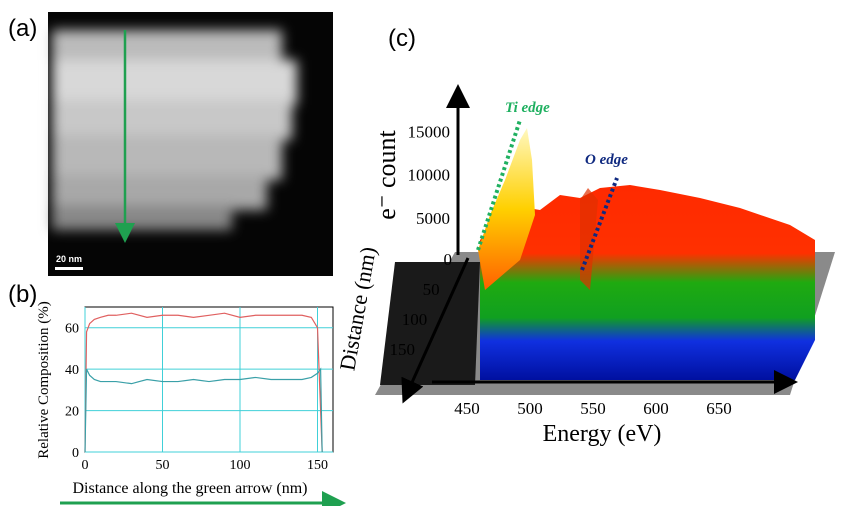  What do you see at coordinates (433, 218) in the screenshot?
I see `y-tick-label: 5000` at bounding box center [433, 218].